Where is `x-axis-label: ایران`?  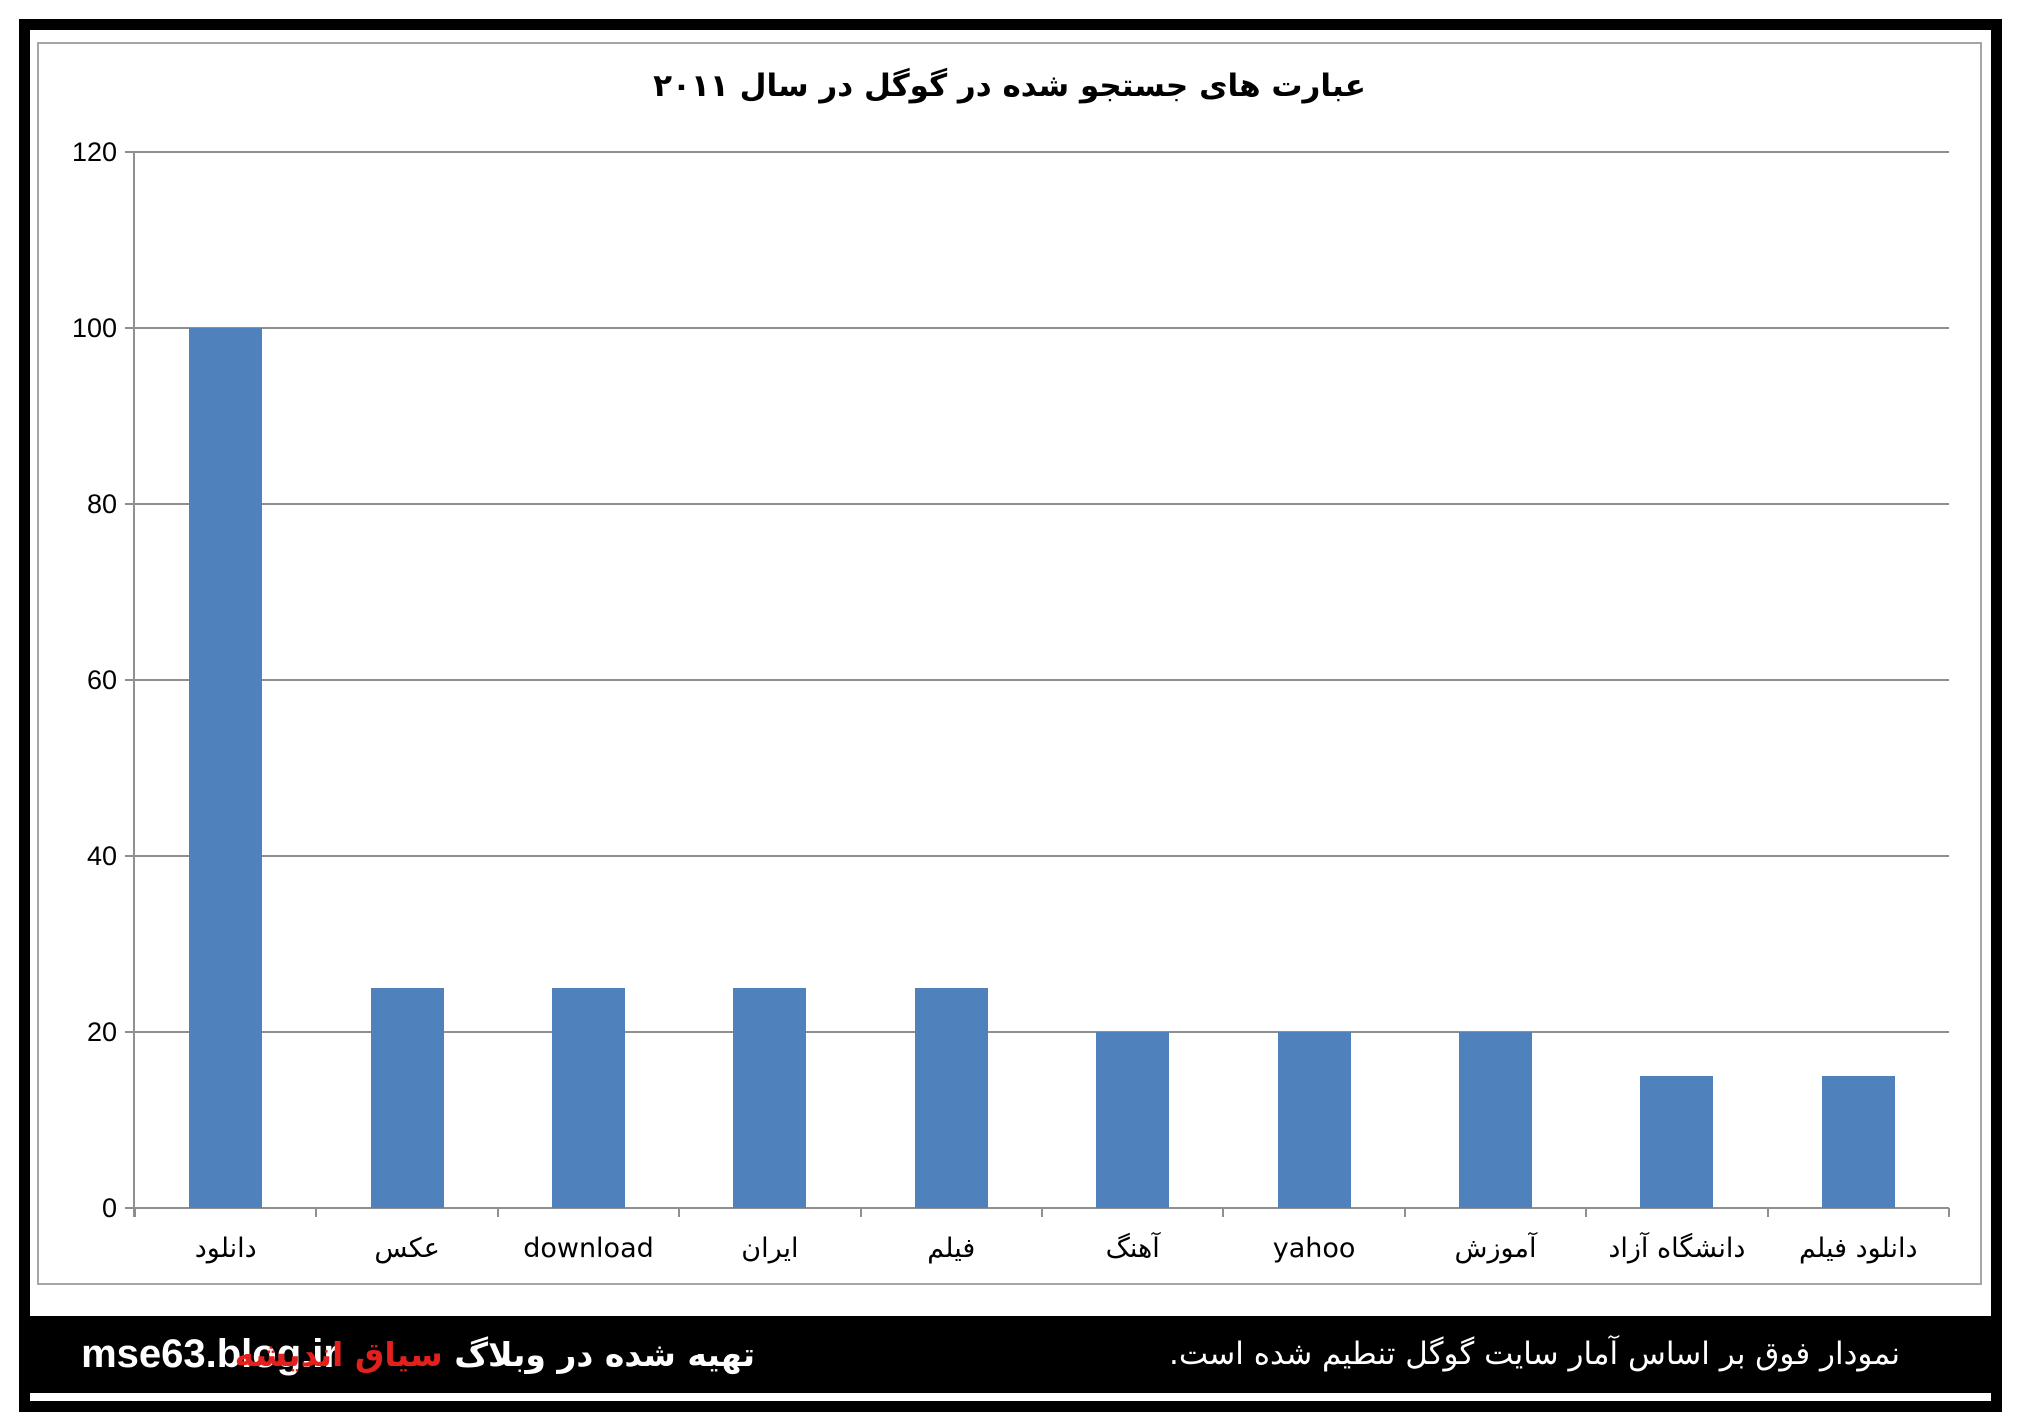 x-axis-label: ایران is located at coordinates (770, 1248).